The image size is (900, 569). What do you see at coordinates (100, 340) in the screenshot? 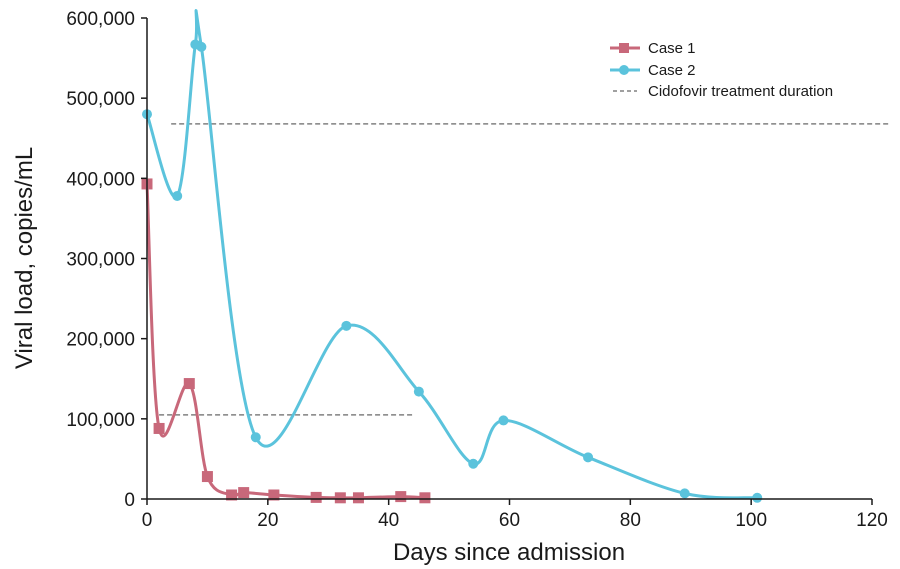
I see `y-tick-label: 200,000` at bounding box center [100, 340].